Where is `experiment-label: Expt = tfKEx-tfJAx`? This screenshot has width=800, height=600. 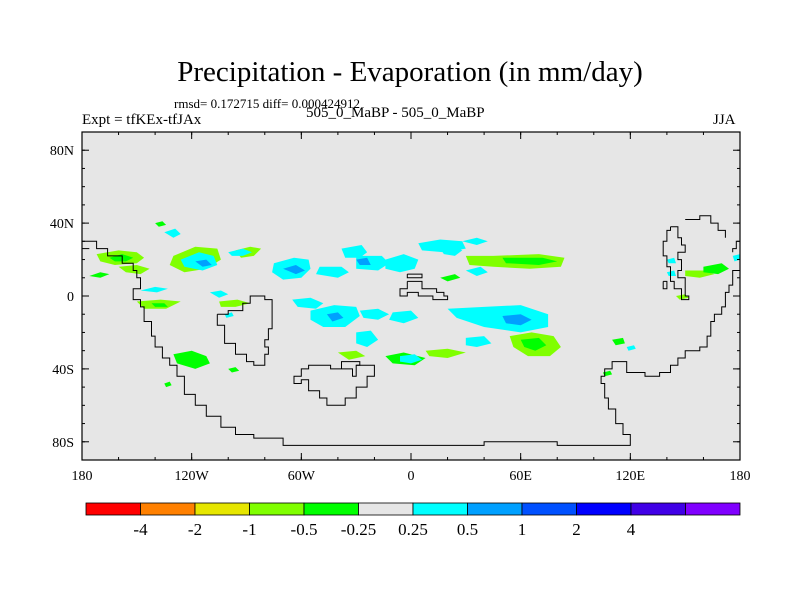
experiment-label: Expt = tfKEx-tfJAx is located at coordinates (142, 120).